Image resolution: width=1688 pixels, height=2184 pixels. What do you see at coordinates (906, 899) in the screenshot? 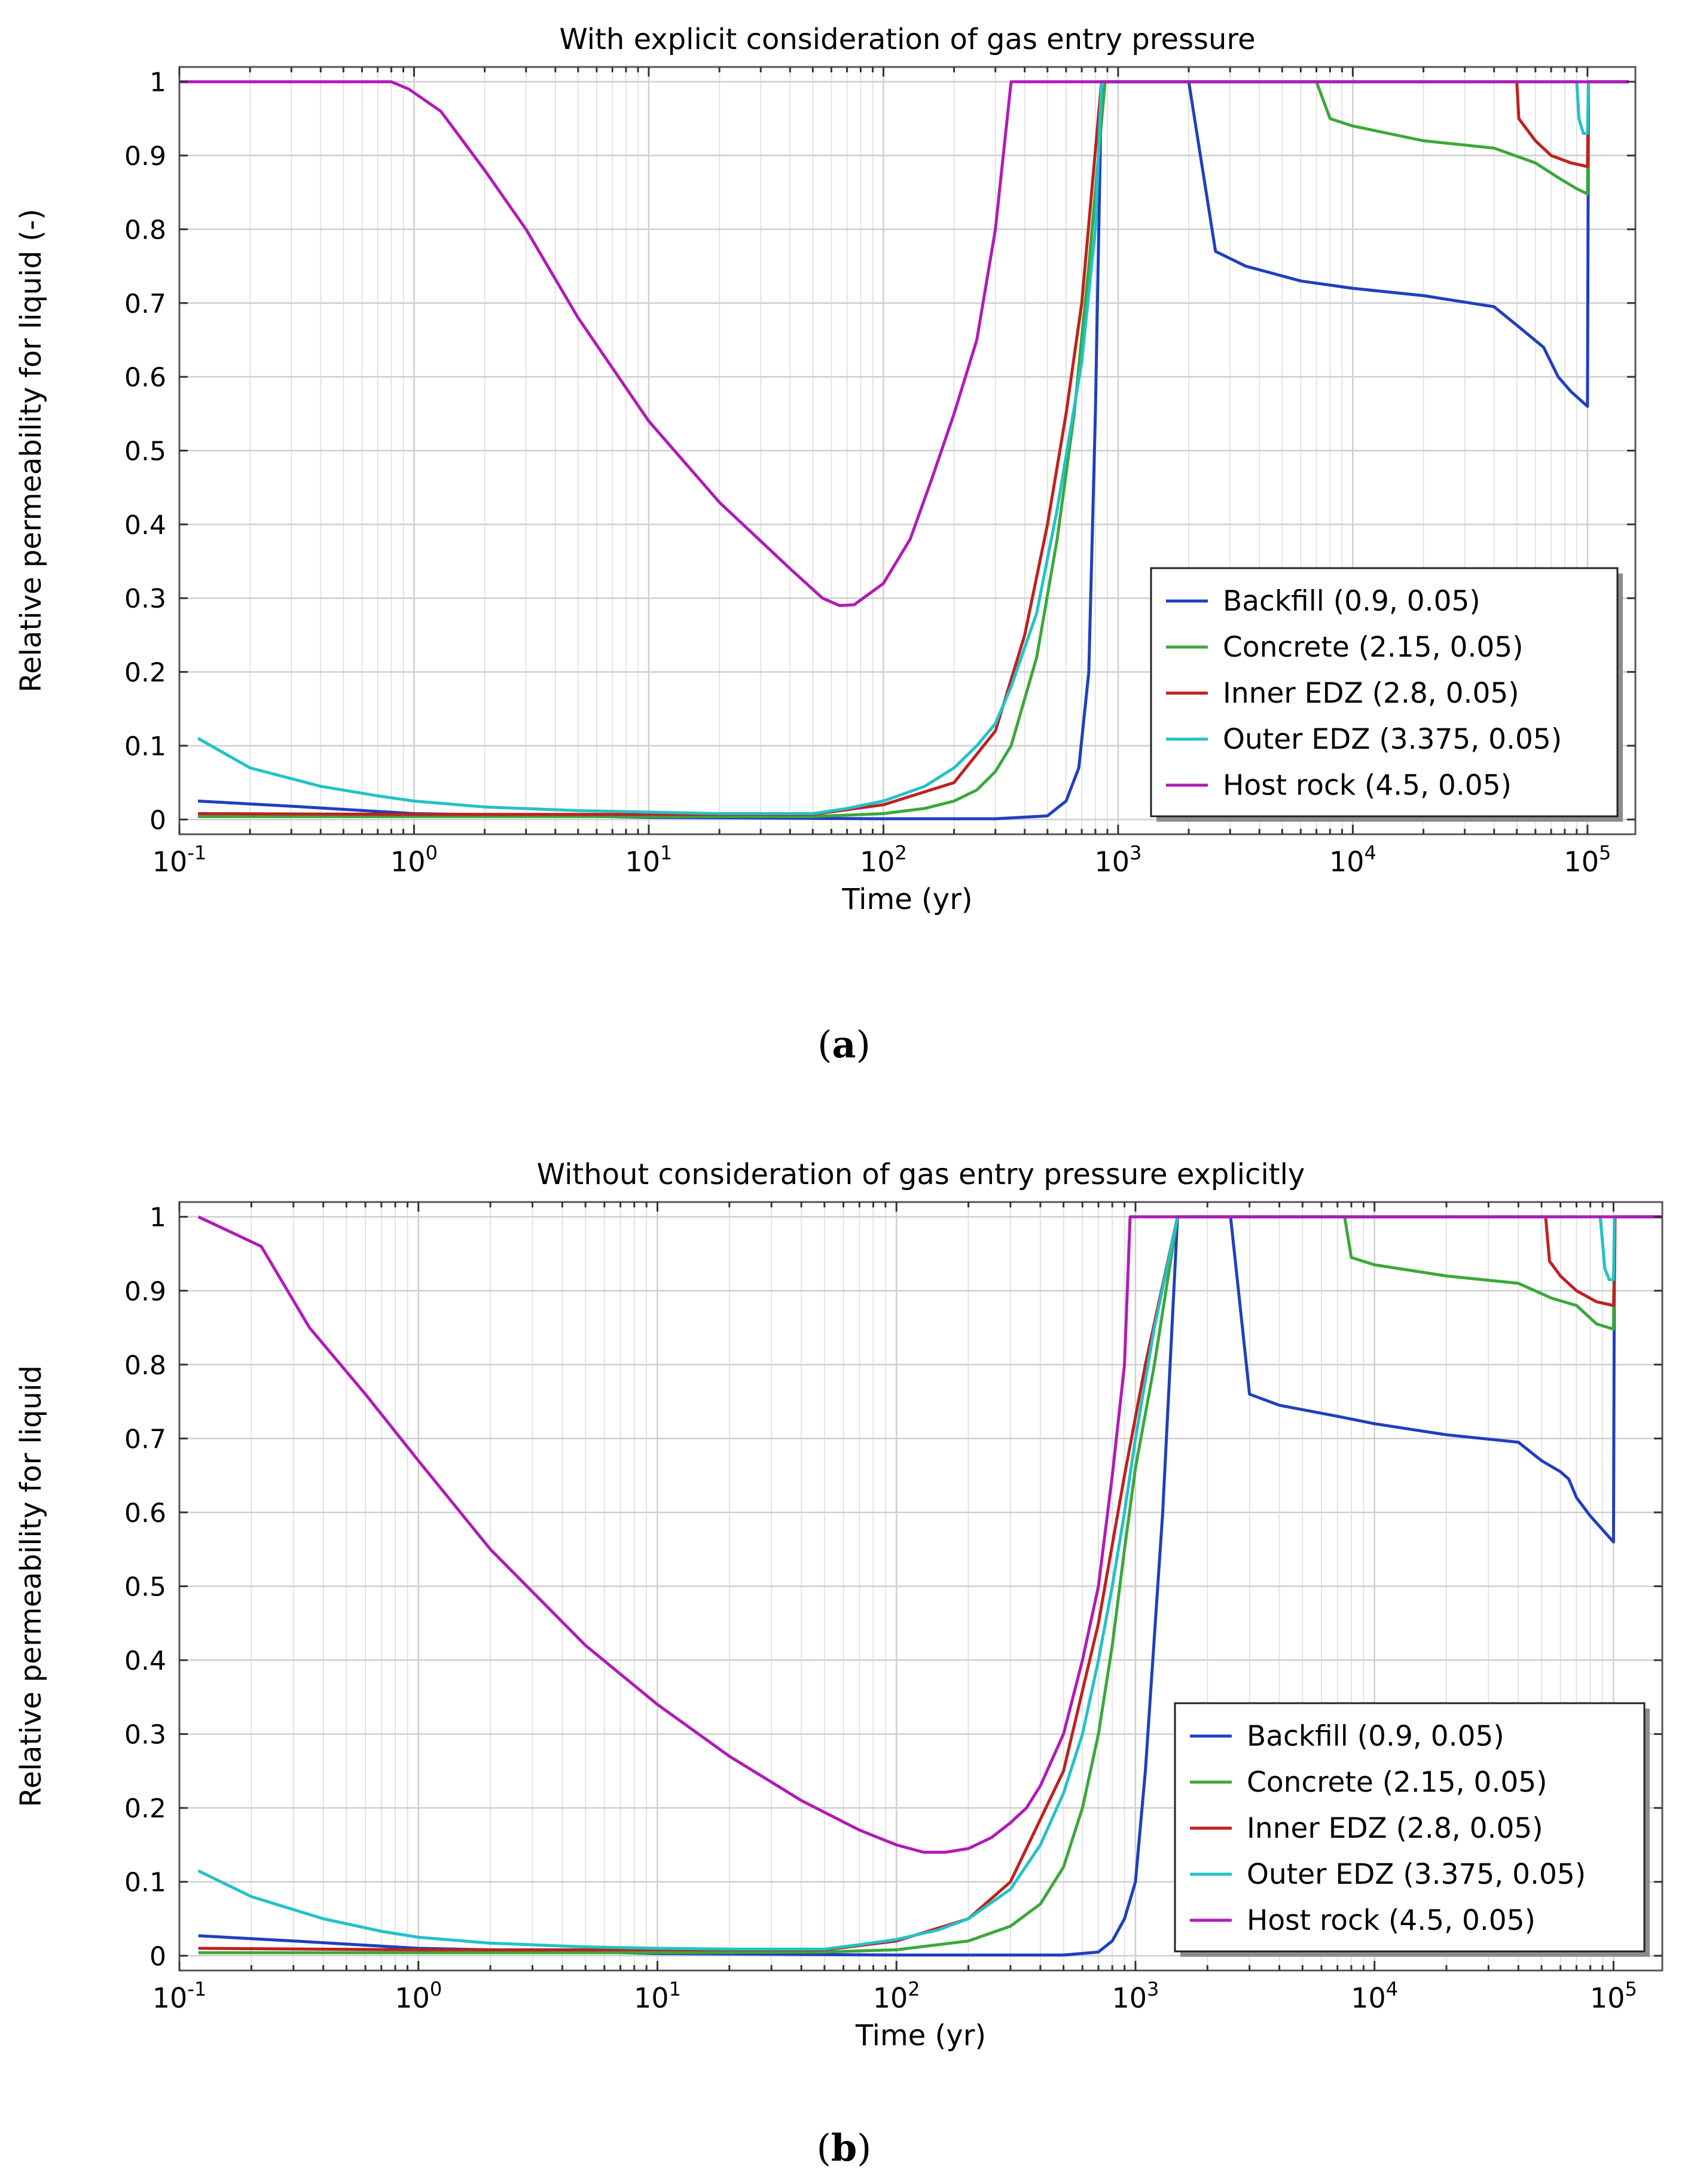
I see `x-axis-label: Time (yr)` at bounding box center [906, 899].